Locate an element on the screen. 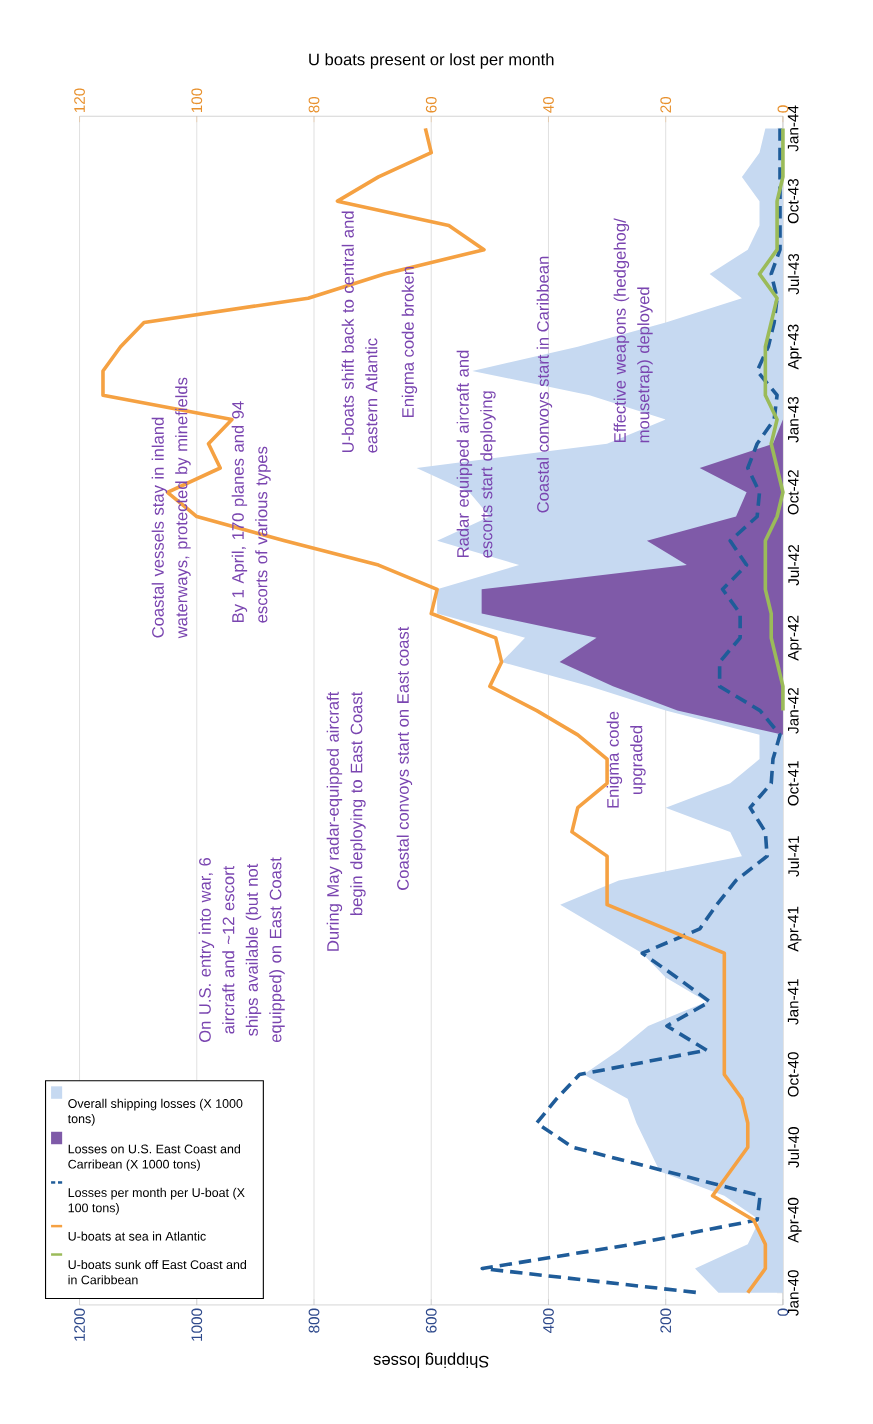  y-tick-label: Jan-42 is located at coordinates (793, 711).